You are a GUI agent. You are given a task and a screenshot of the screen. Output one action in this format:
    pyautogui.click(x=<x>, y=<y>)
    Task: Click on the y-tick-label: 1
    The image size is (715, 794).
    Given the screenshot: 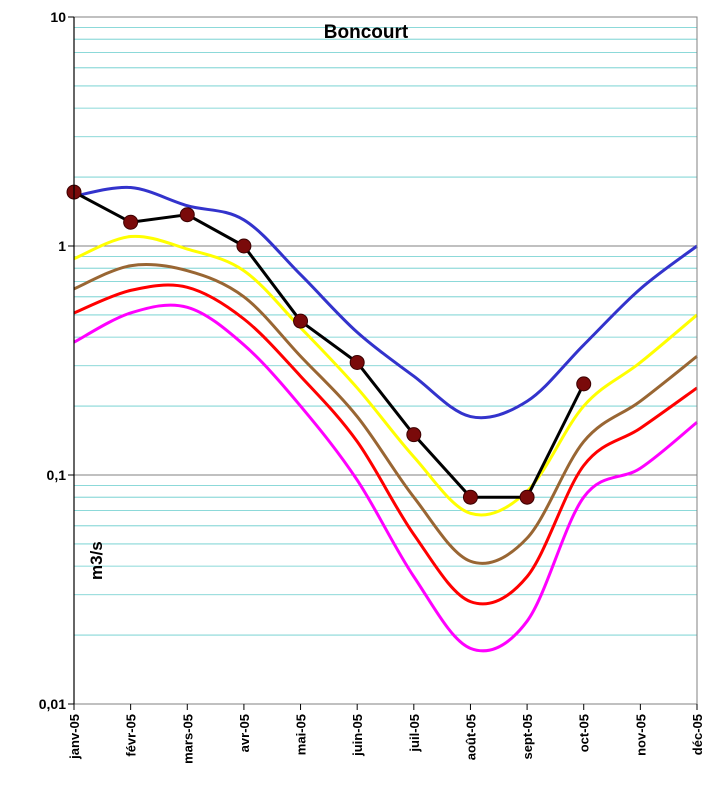 What is the action you would take?
    pyautogui.click(x=62, y=246)
    